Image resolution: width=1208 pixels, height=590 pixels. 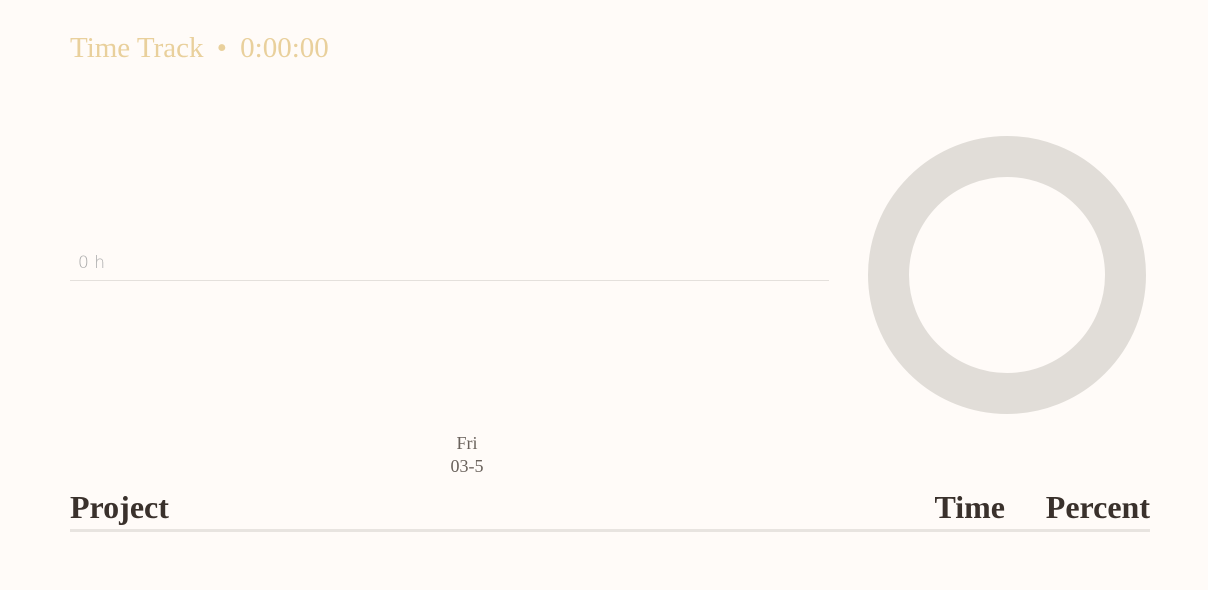 What do you see at coordinates (610, 530) in the screenshot?
I see `table-rule` at bounding box center [610, 530].